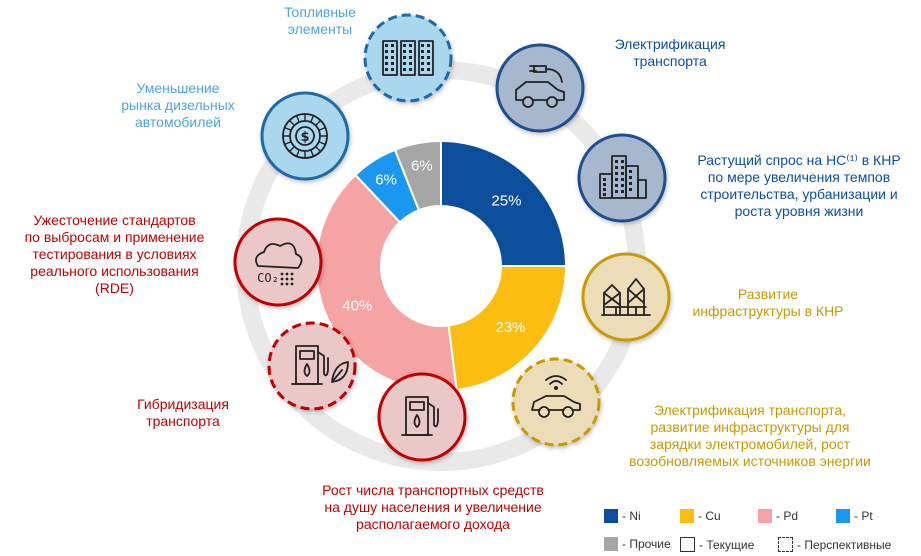  I want to click on co2-cloud-icon: CO₂, so click(279, 264).